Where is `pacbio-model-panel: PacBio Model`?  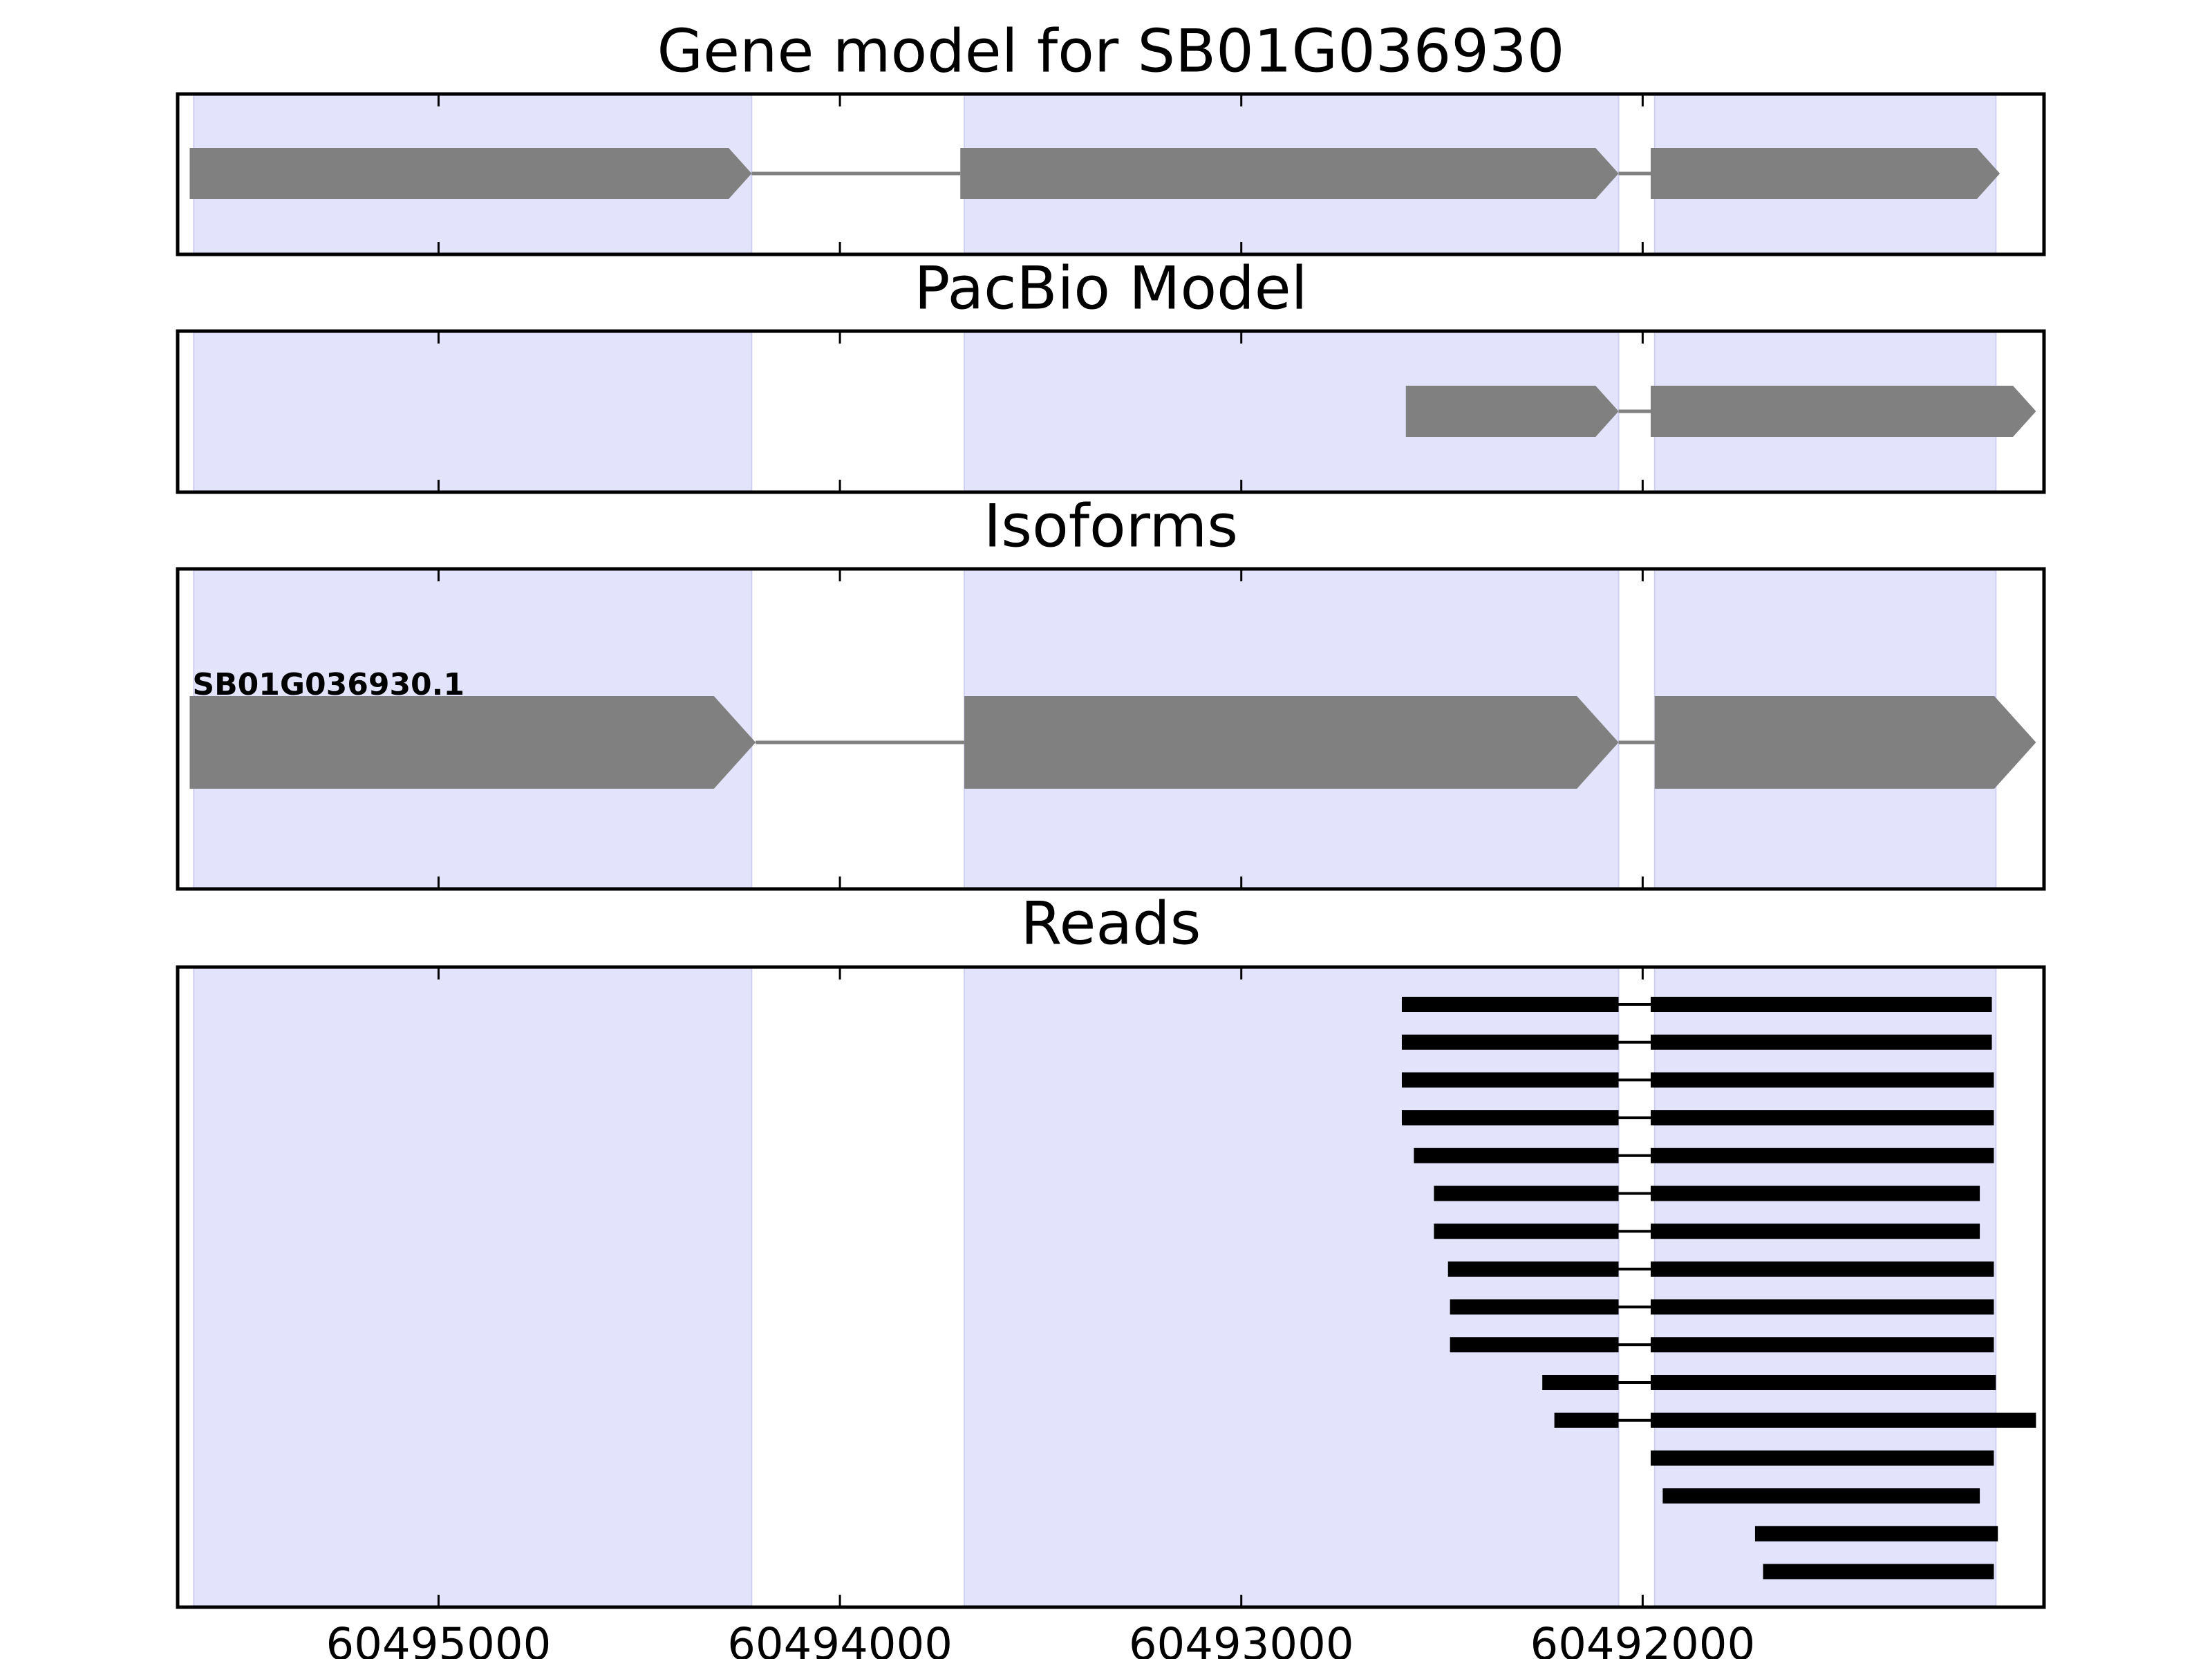
pacbio-model-panel: PacBio Model is located at coordinates (1111, 374).